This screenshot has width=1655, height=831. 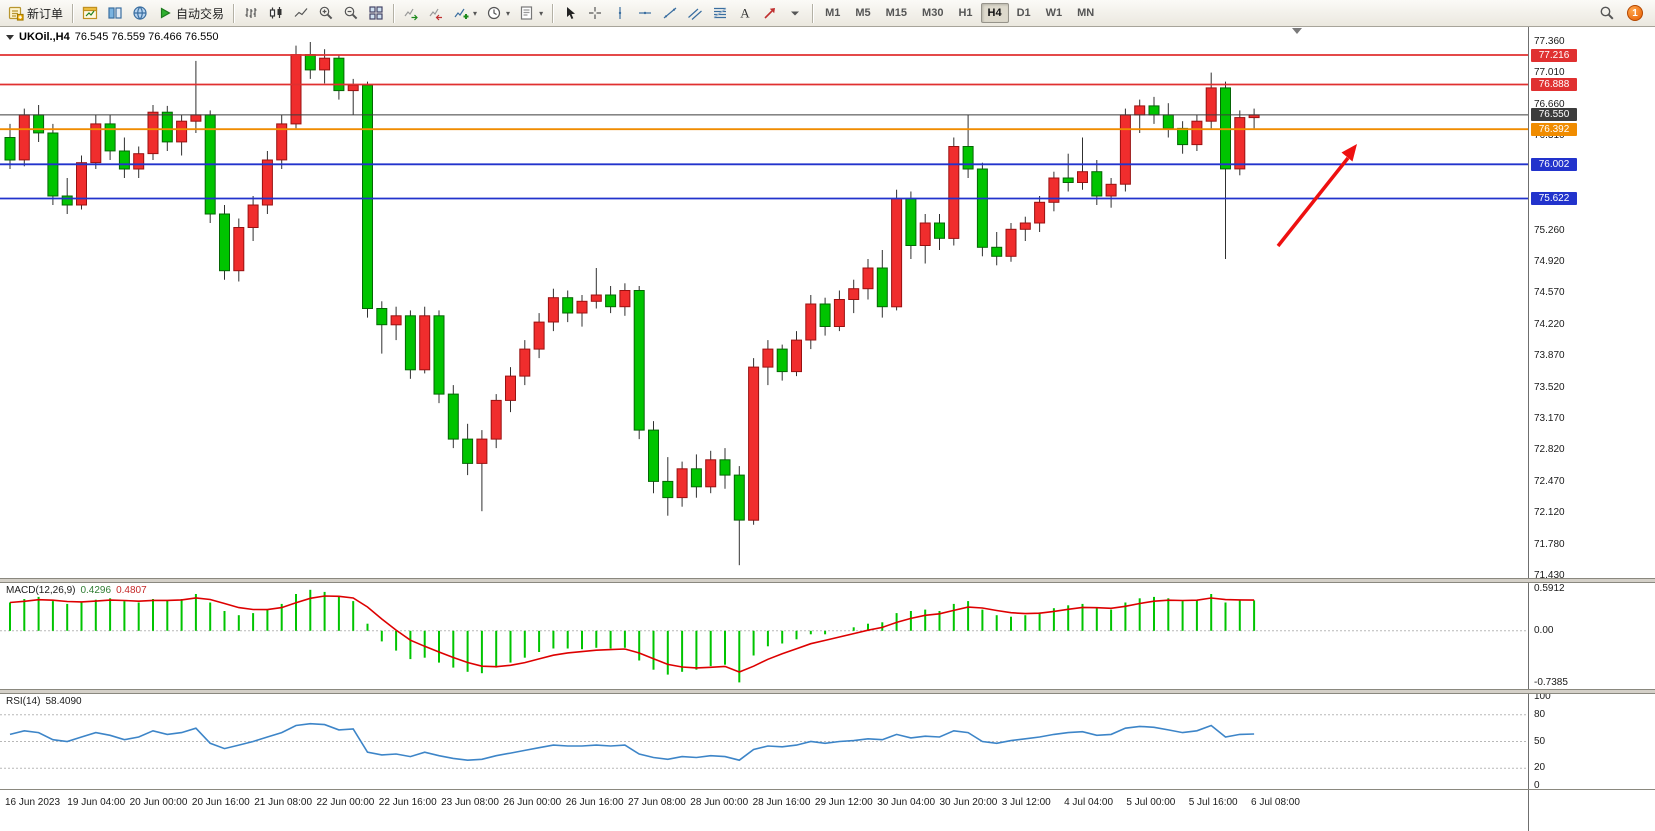 What do you see at coordinates (531, 13) in the screenshot?
I see `templates-button: ▾` at bounding box center [531, 13].